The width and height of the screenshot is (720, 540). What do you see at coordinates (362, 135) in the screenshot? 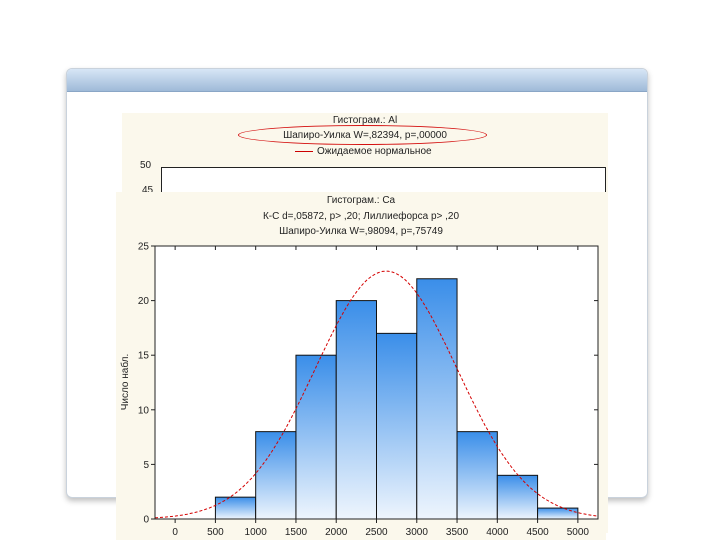
I see `highlight-oval` at bounding box center [362, 135].